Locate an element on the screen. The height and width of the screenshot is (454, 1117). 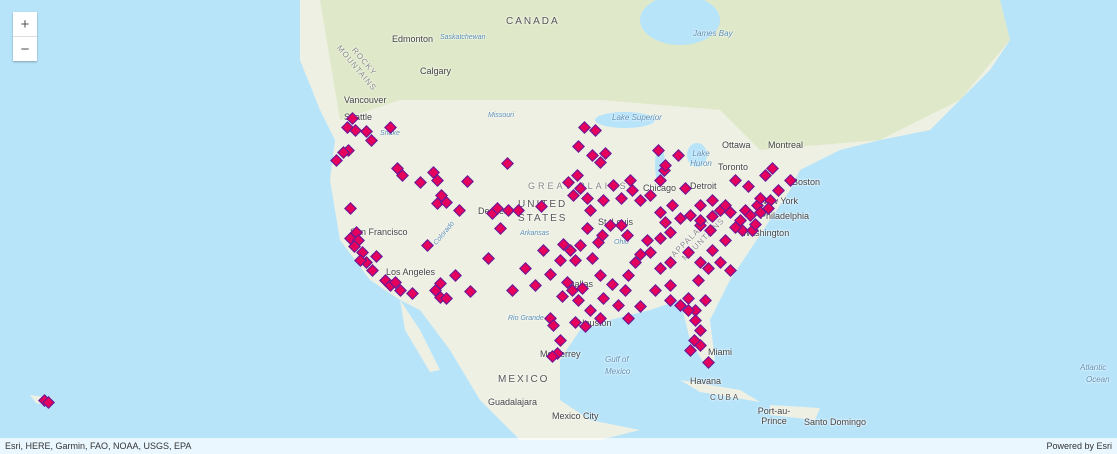
label-montreal: Montreal is located at coordinates (786, 145).